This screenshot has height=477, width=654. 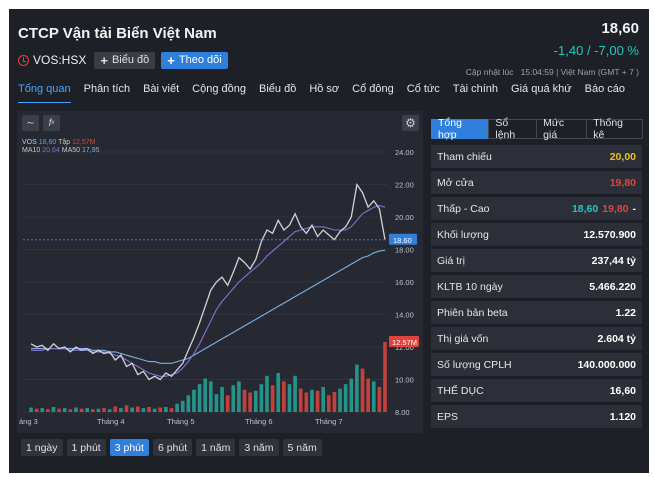 I want to click on follow-button: + Theo dõi, so click(x=194, y=60).